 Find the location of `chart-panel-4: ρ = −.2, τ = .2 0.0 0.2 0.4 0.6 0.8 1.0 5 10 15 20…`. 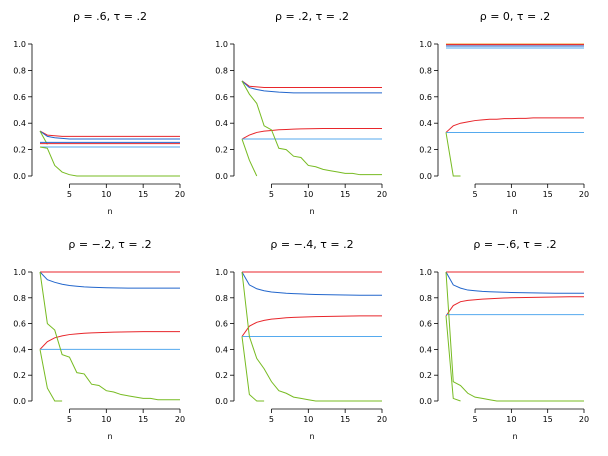

chart-panel-4: ρ = −.2, τ = .2 0.0 0.2 0.4 0.6 0.8 1.0 5 10 15 20… is located at coordinates (99, 339).